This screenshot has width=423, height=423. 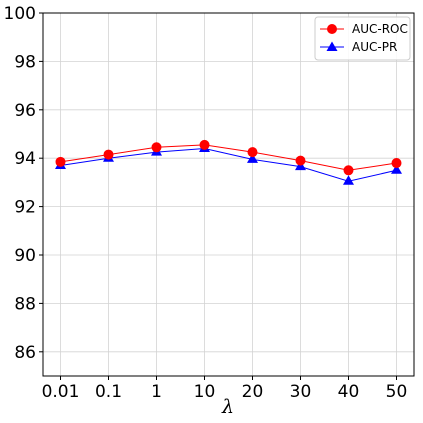 What do you see at coordinates (380, 29) in the screenshot?
I see `legend-label-auc-roc: AUC-ROC` at bounding box center [380, 29].